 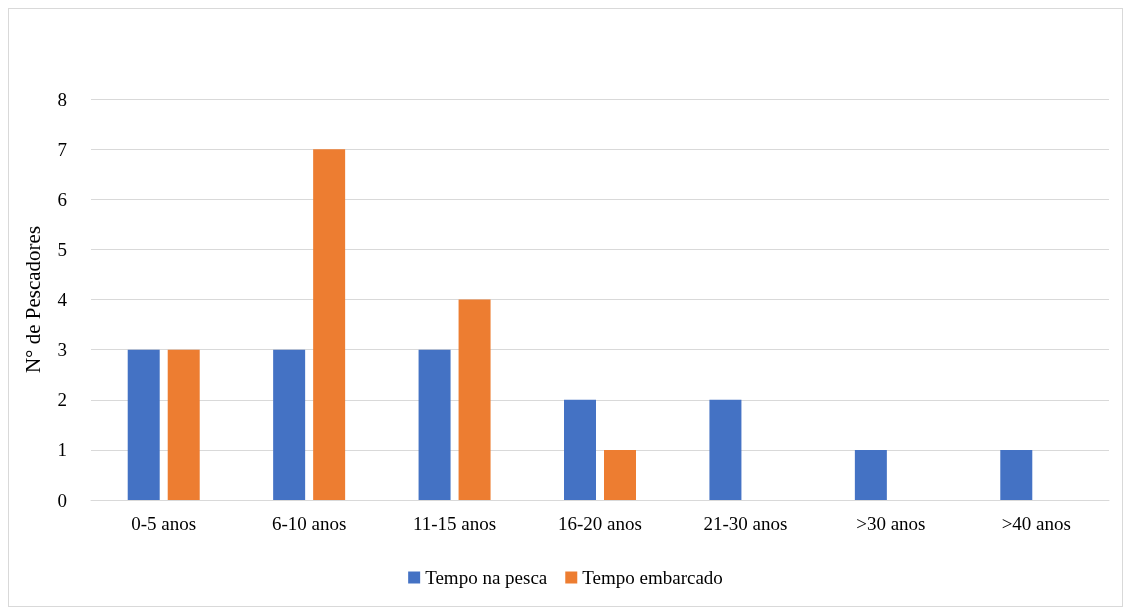 What do you see at coordinates (62, 500) in the screenshot?
I see `y-tick-label: 0` at bounding box center [62, 500].